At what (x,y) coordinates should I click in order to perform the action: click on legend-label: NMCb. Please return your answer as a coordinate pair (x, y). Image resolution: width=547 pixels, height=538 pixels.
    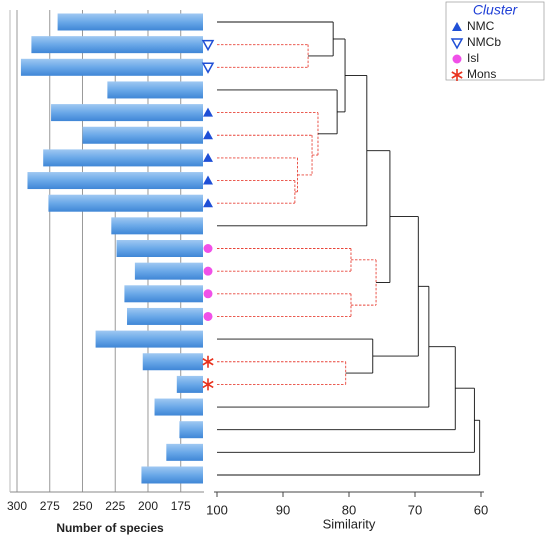
    Looking at the image, I should click on (484, 42).